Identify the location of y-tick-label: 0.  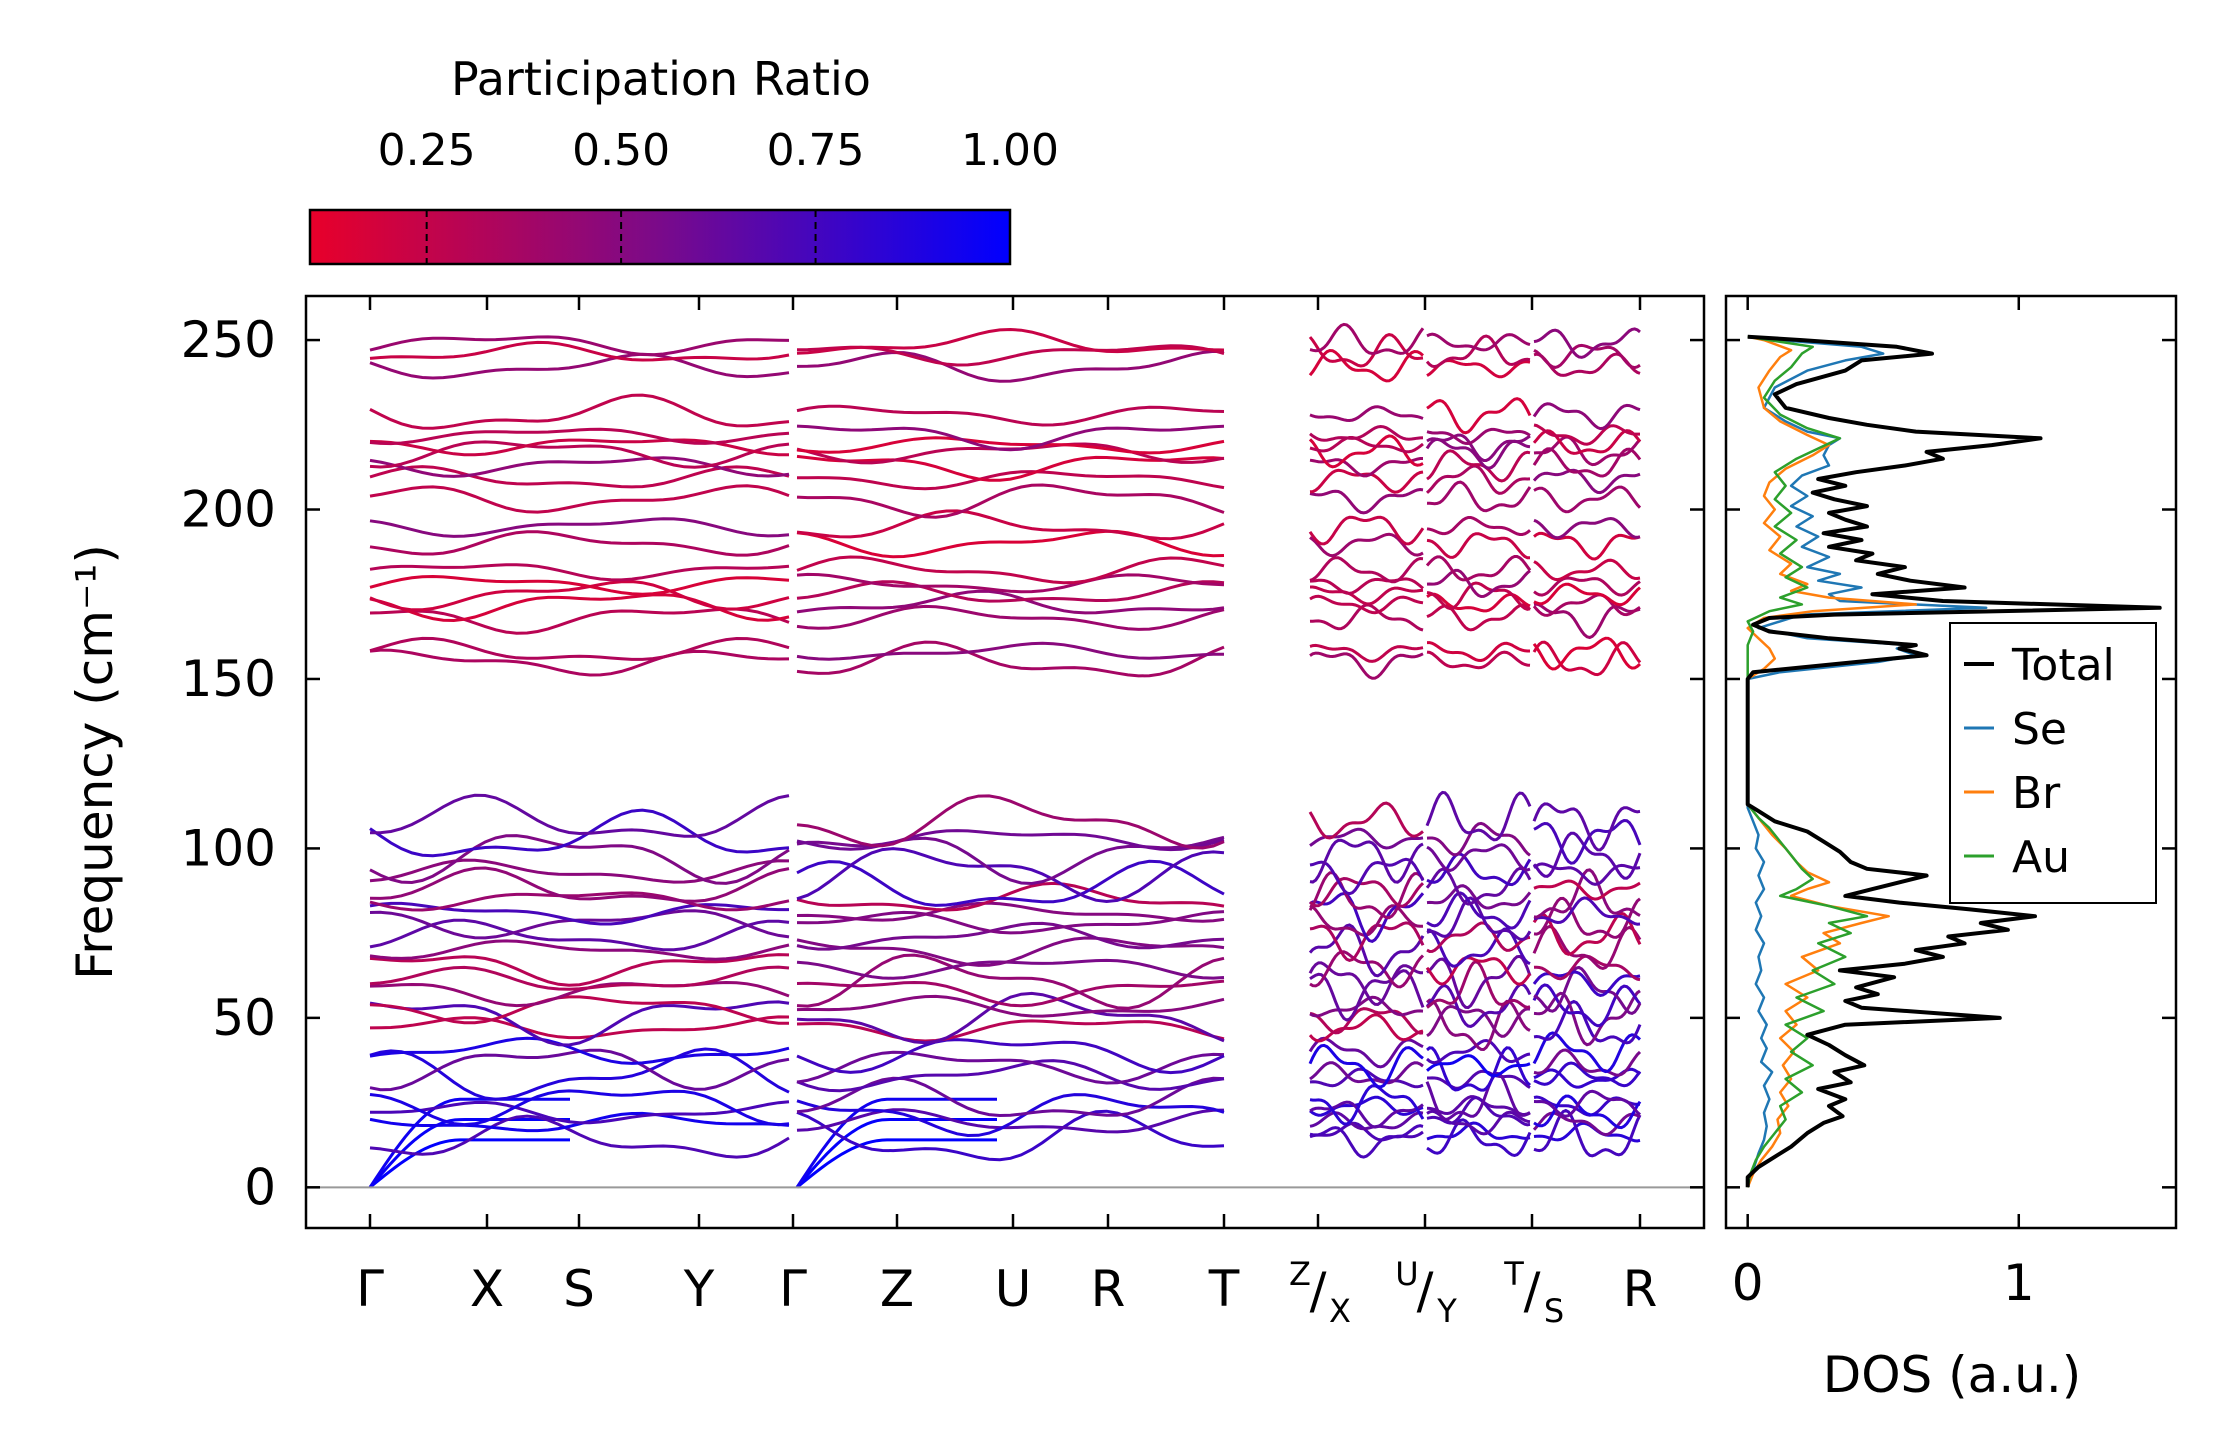
(260, 1187).